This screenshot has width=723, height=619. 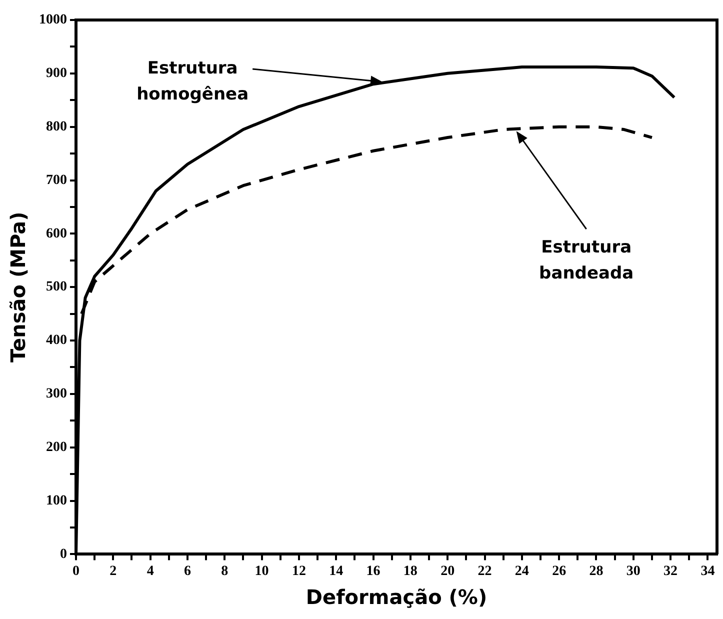 What do you see at coordinates (397, 597) in the screenshot?
I see `x-axis-title: Deformação (%)` at bounding box center [397, 597].